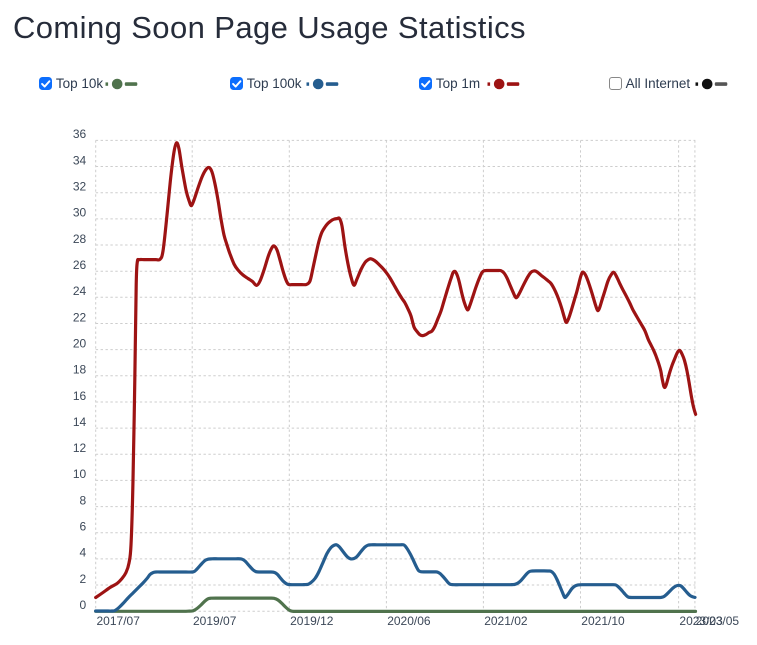  What do you see at coordinates (83, 579) in the screenshot?
I see `svg-text: 2` at bounding box center [83, 579].